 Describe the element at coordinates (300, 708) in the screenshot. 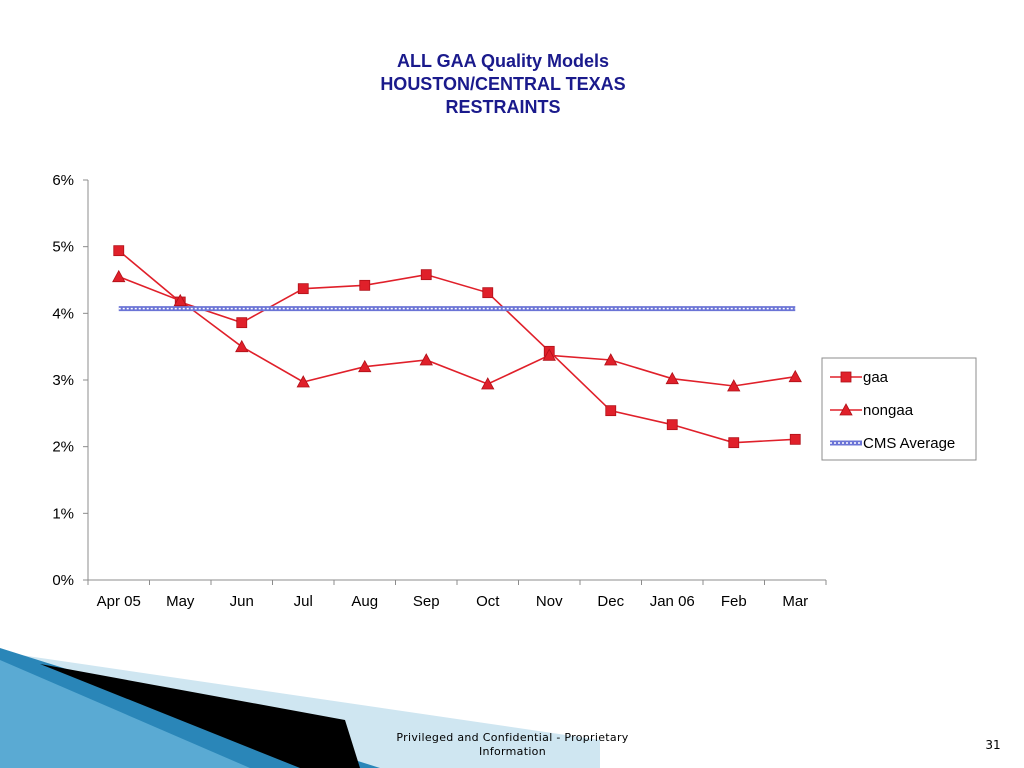

I see `decorative-swoosh` at that location.